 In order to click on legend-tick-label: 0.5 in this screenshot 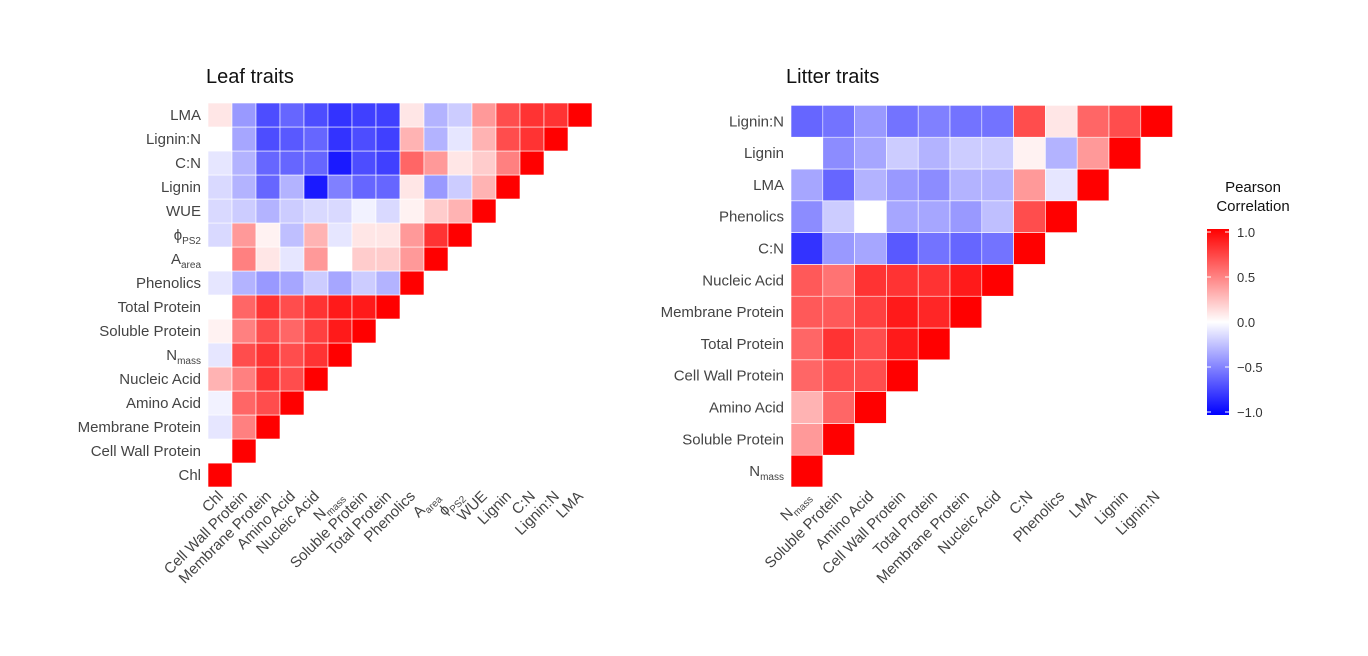, I will do `click(1246, 277)`.